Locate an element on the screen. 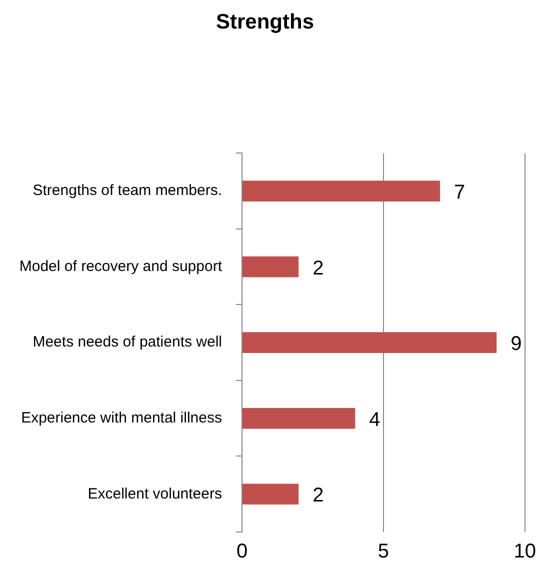  data-label: 4 is located at coordinates (374, 419).